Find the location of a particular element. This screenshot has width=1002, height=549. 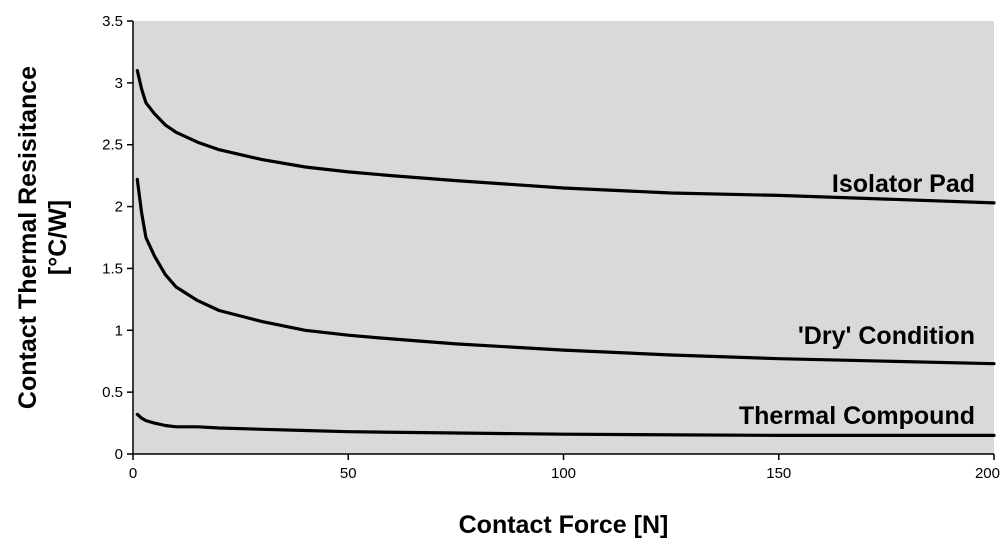

y-tick-label: 1.5 is located at coordinates (112, 268).